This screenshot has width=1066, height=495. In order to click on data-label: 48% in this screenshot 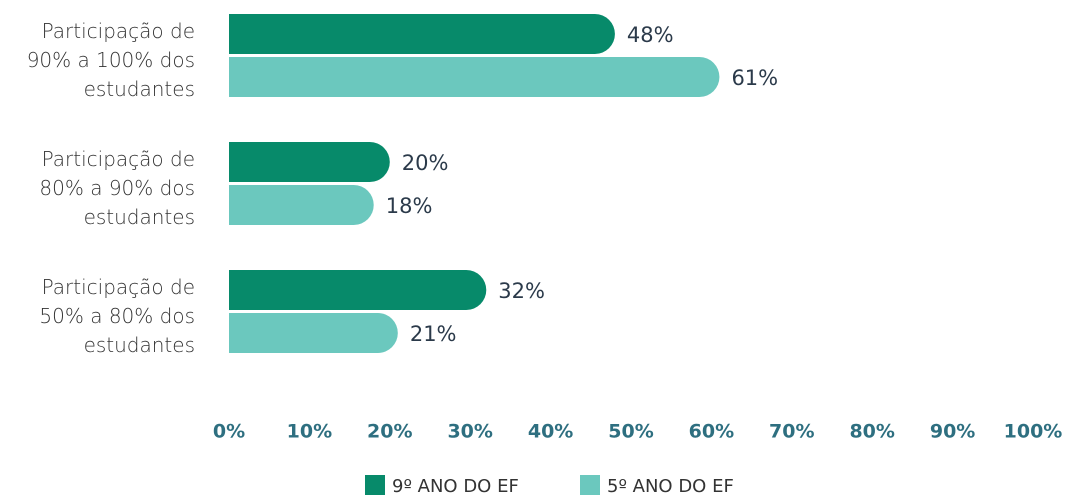, I will do `click(650, 35)`.